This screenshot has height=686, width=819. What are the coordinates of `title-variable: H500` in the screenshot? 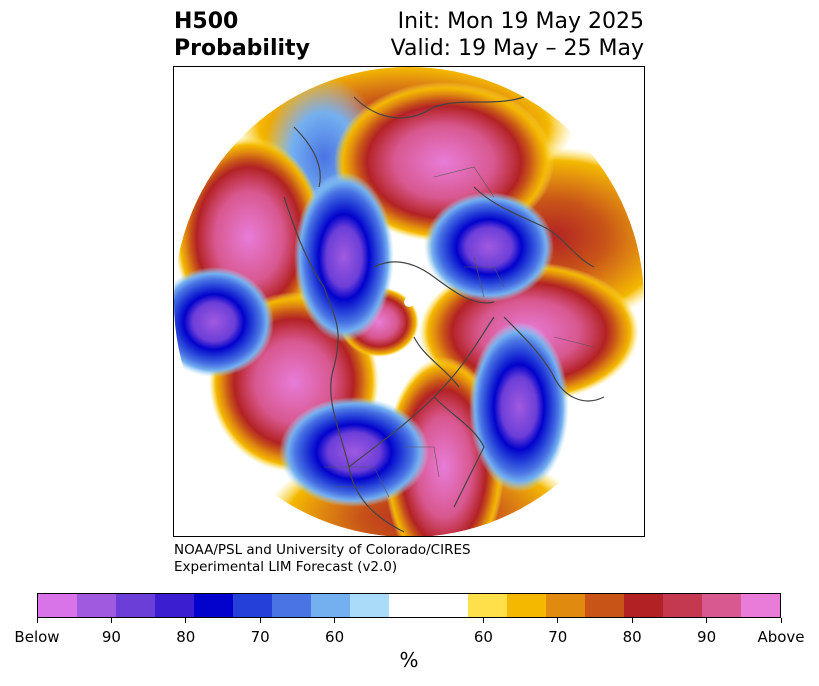 It's located at (206, 21).